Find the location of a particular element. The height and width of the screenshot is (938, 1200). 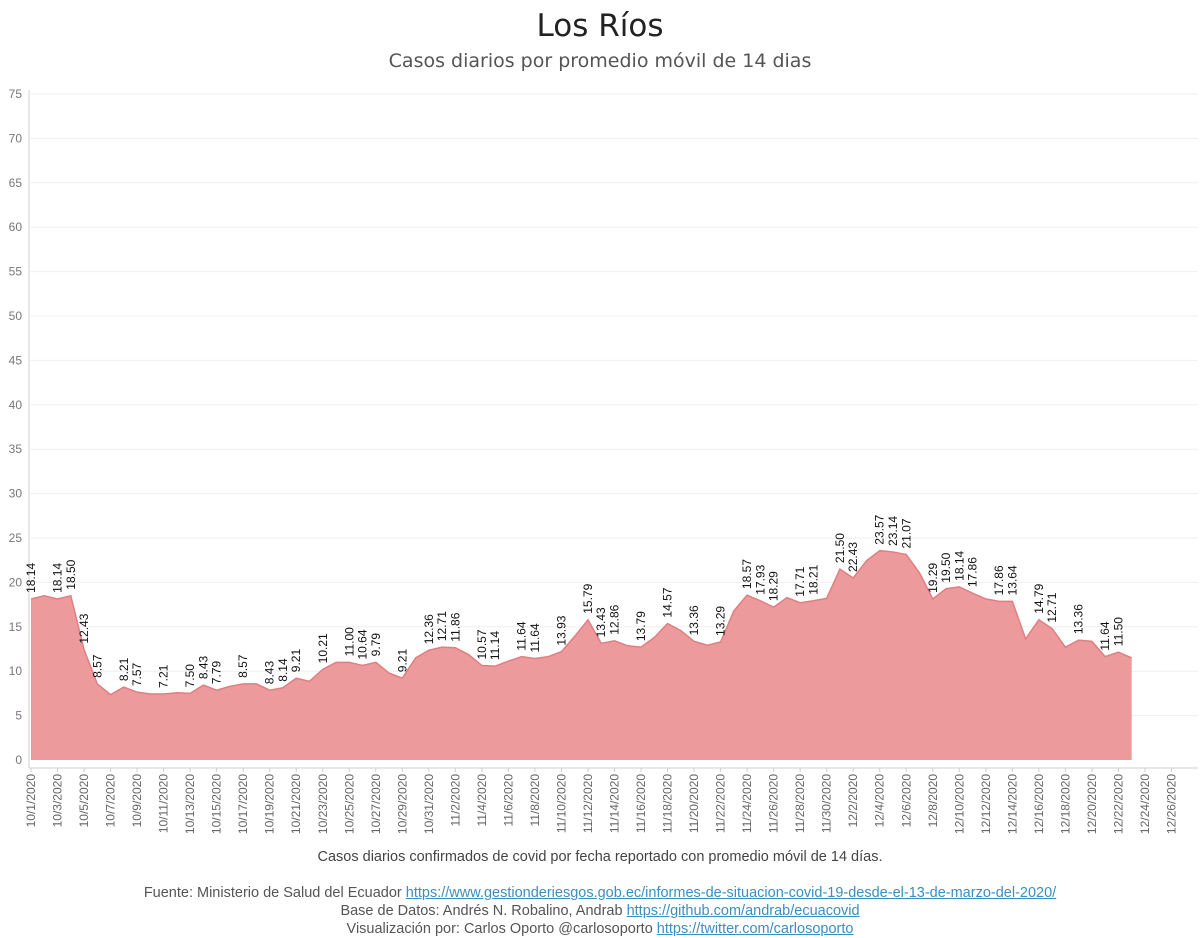

data-label: 23.14 is located at coordinates (893, 531).